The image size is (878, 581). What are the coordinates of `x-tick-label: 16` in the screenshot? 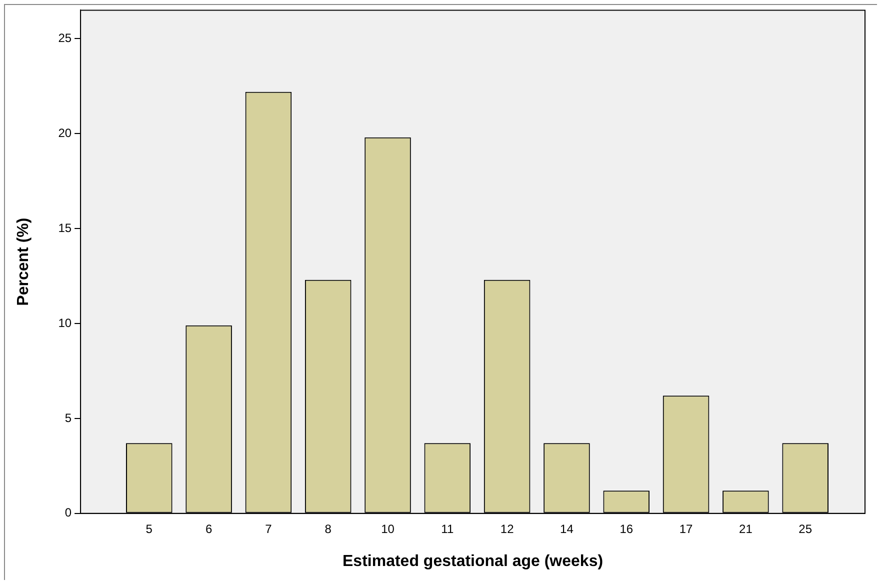 It's located at (627, 529).